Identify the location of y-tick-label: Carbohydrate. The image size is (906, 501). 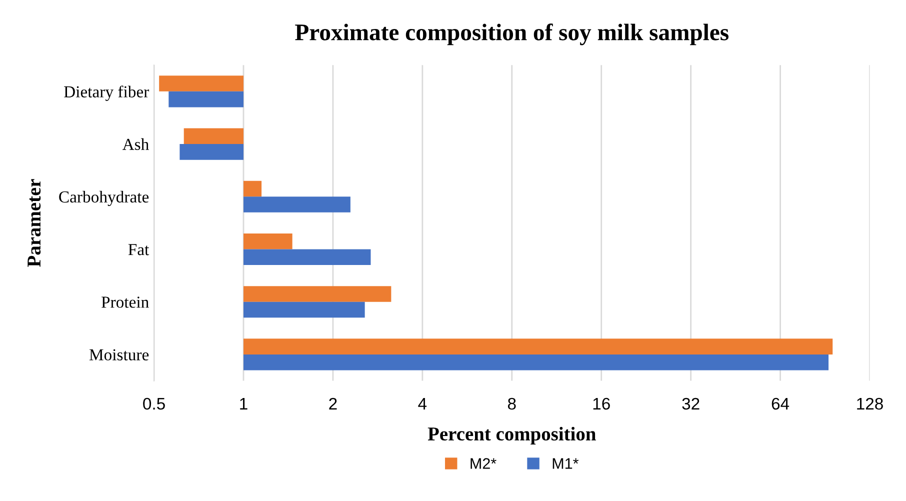
(104, 198).